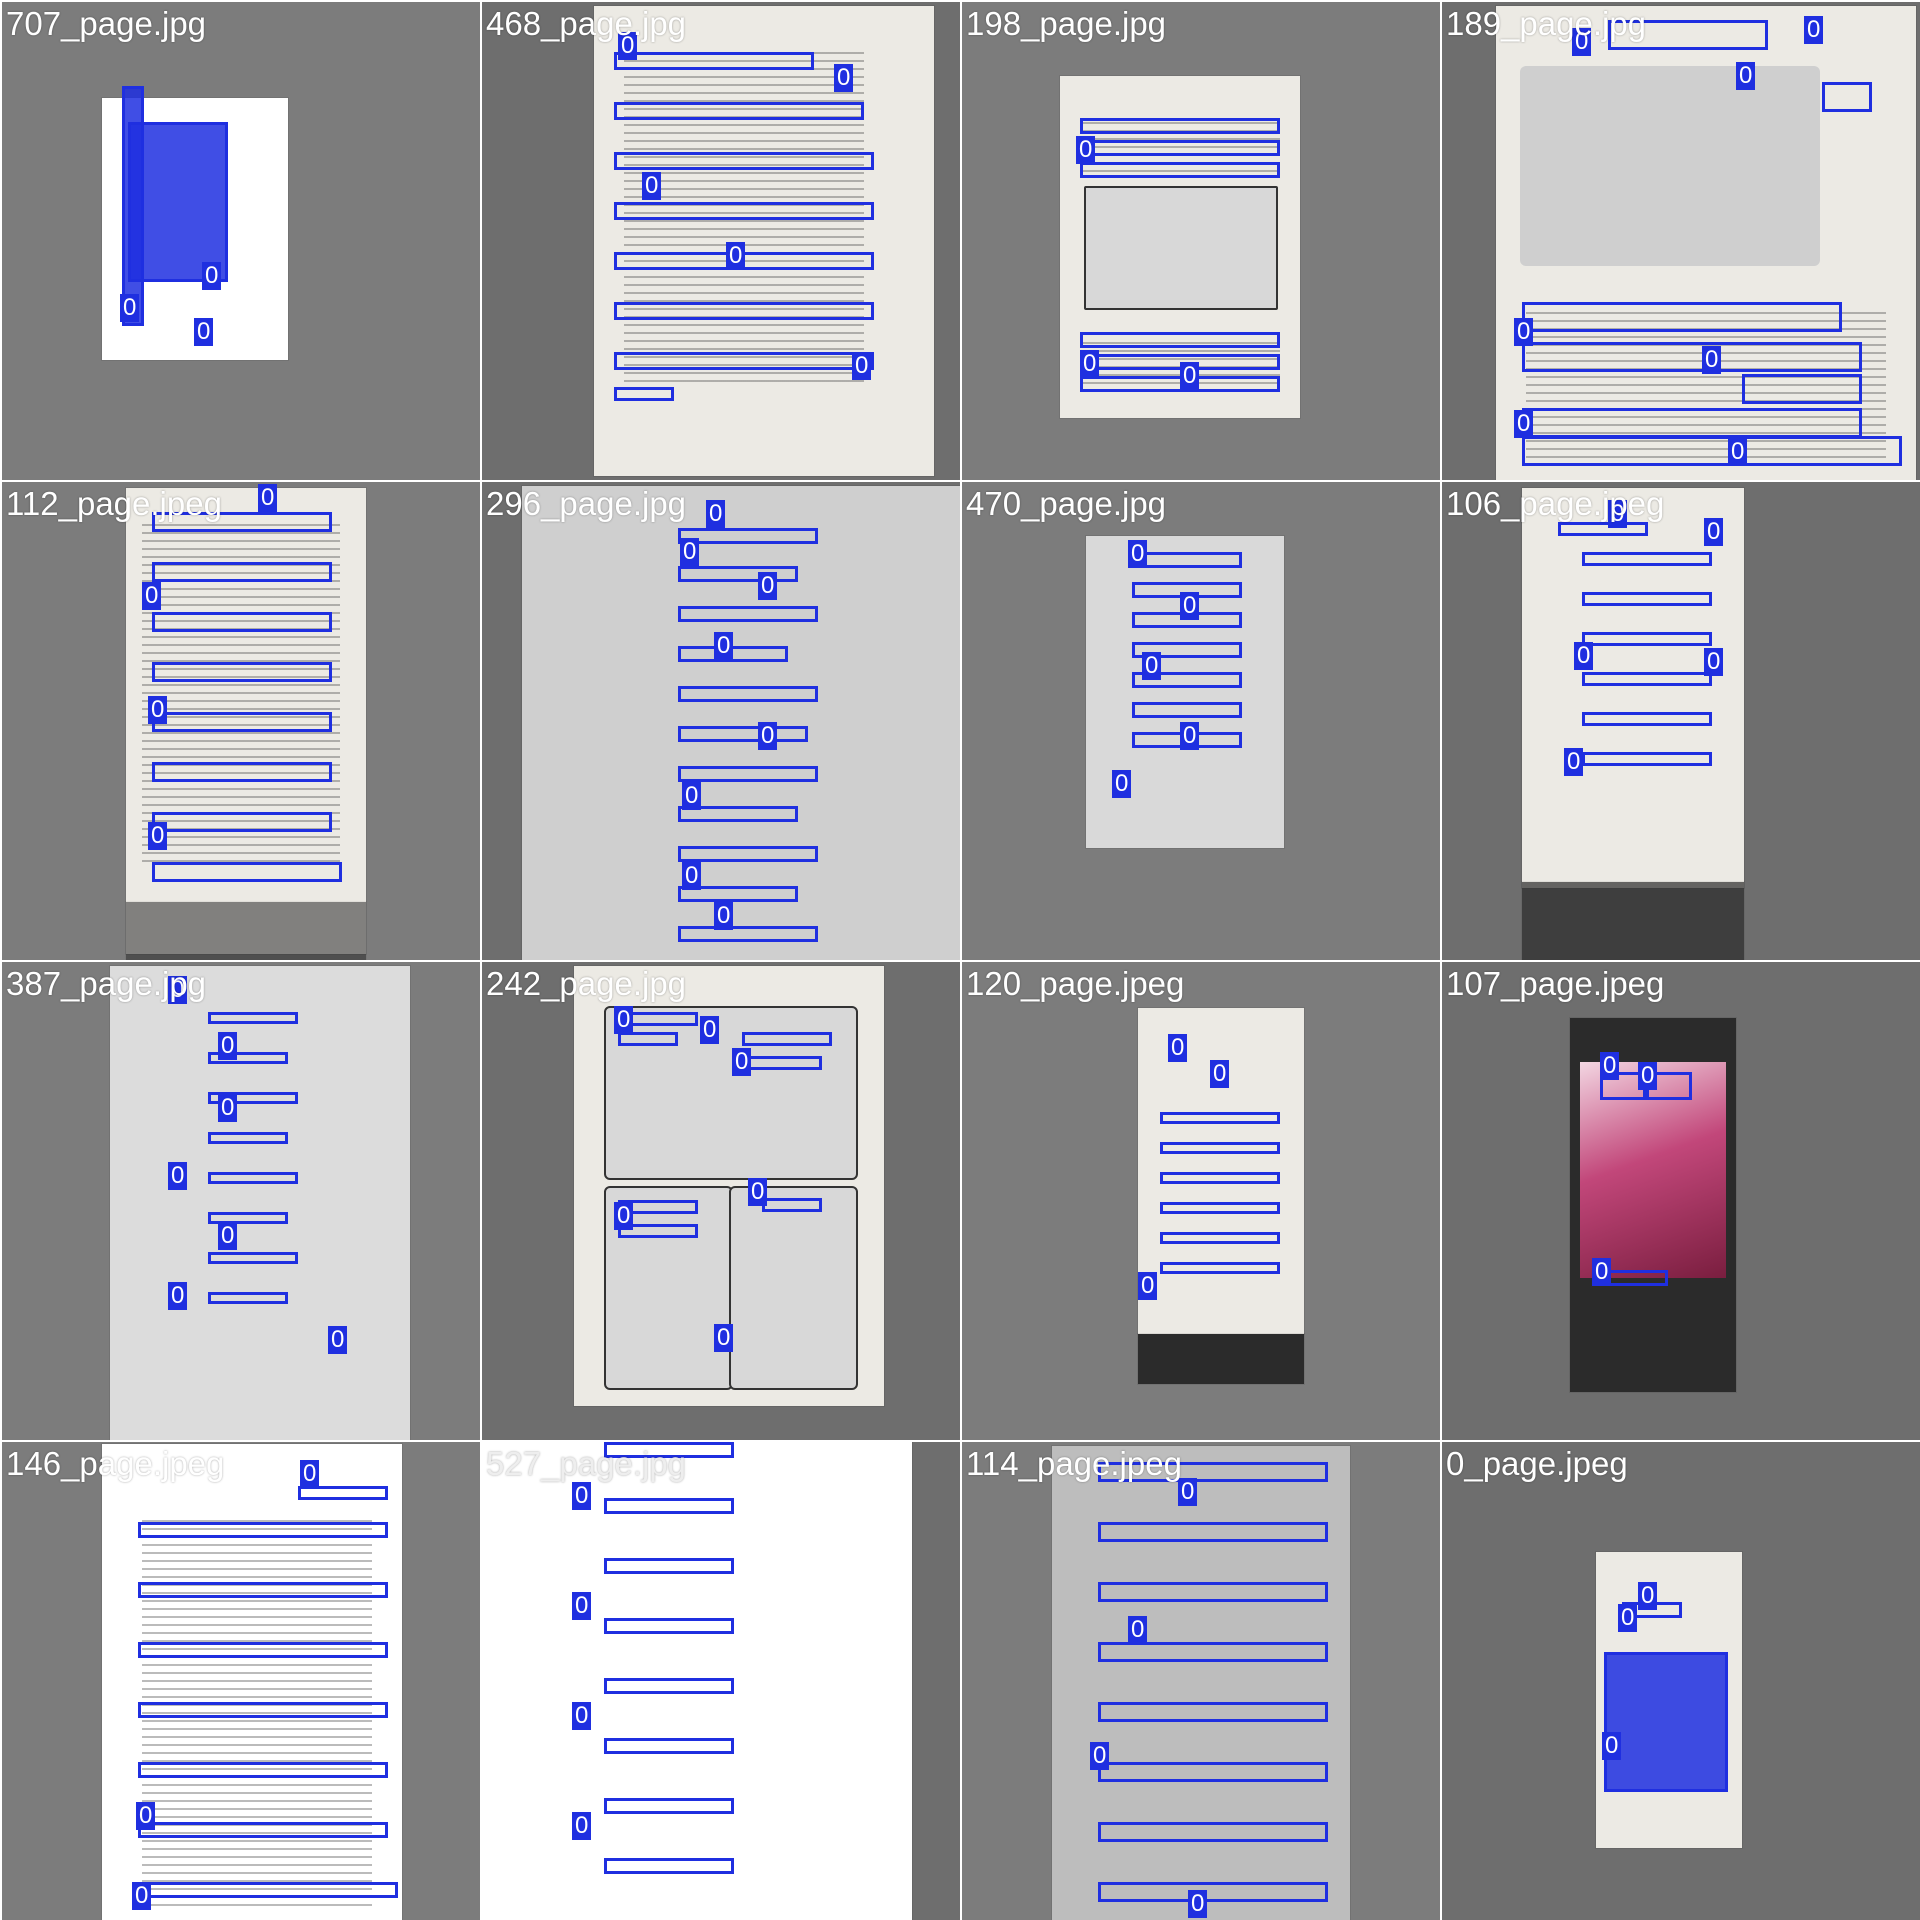 The width and height of the screenshot is (1920, 1920). I want to click on tile-296-page: 0 0 0 0 0 0 0 0 296_page.jpg, so click(721, 721).